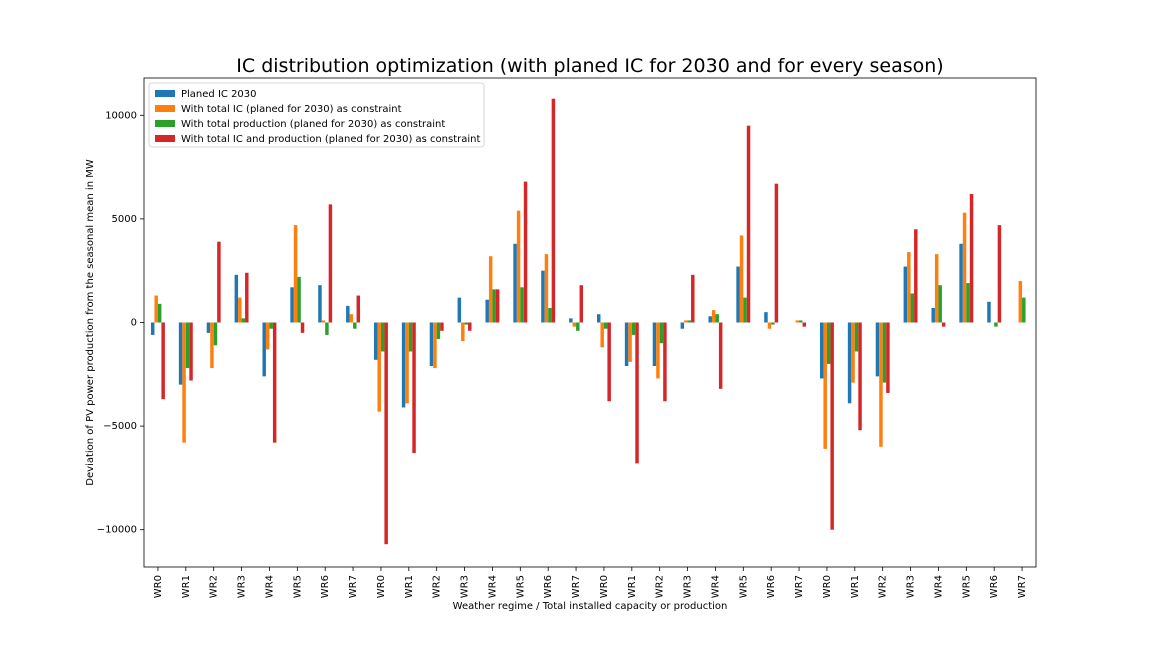  Describe the element at coordinates (117, 530) in the screenshot. I see `y-tick-label: −10000` at that location.